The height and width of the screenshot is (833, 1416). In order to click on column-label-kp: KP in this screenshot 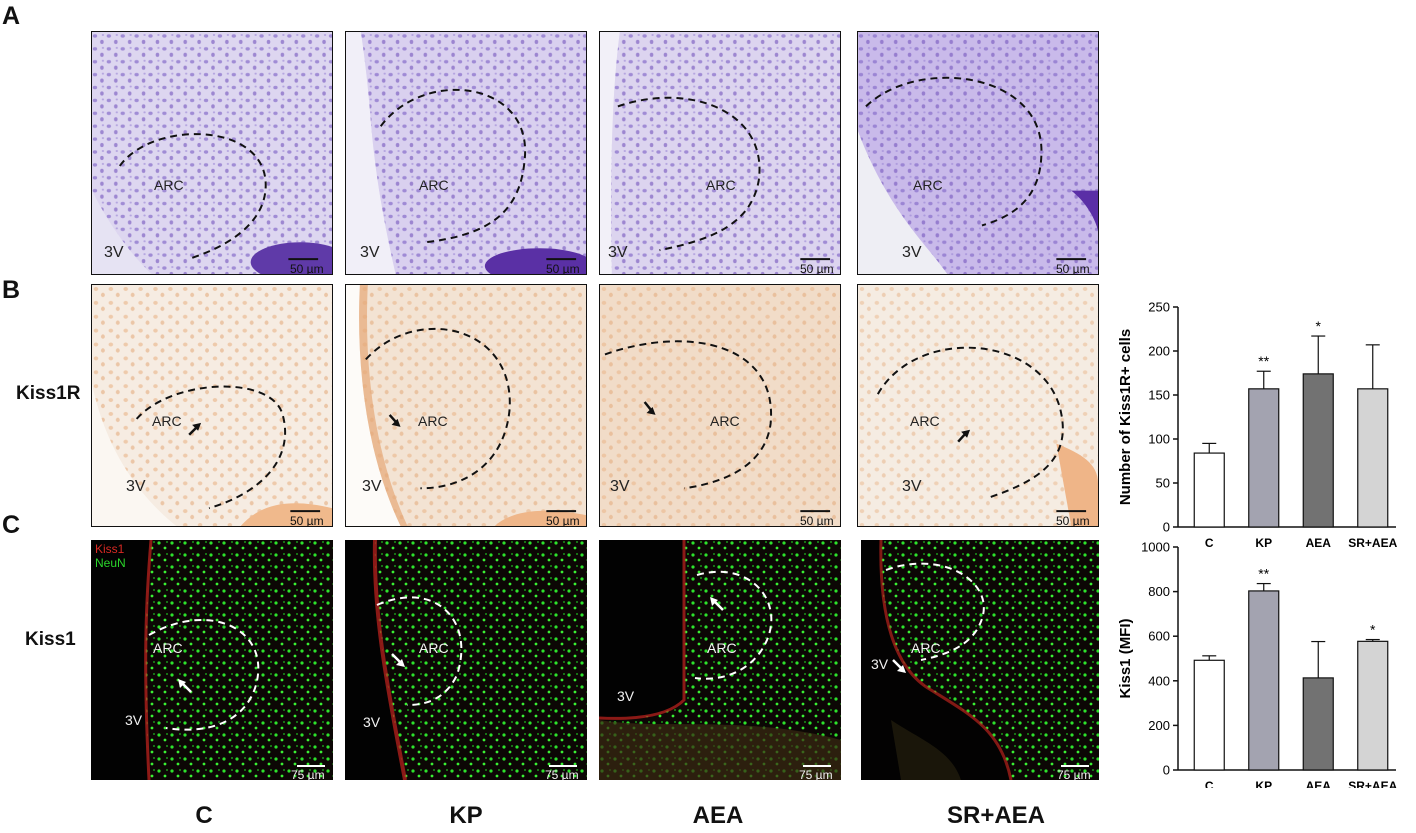, I will do `click(466, 815)`.